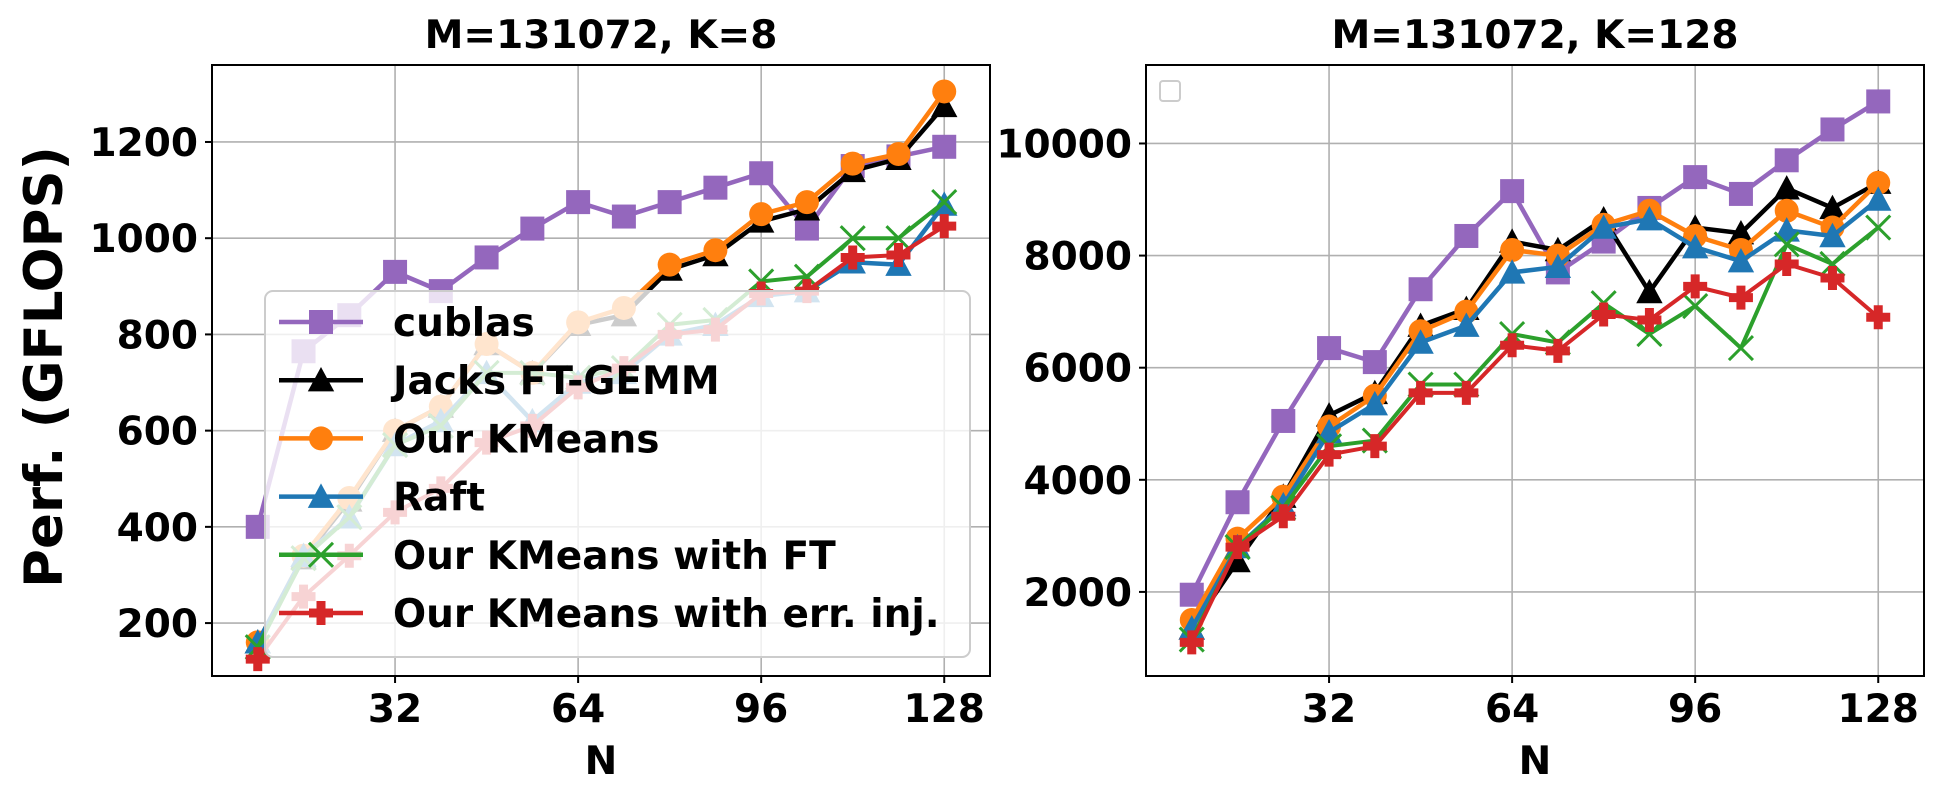 This screenshot has width=1945, height=800. Describe the element at coordinates (944, 709) in the screenshot. I see `x-tick-label: 128` at that location.